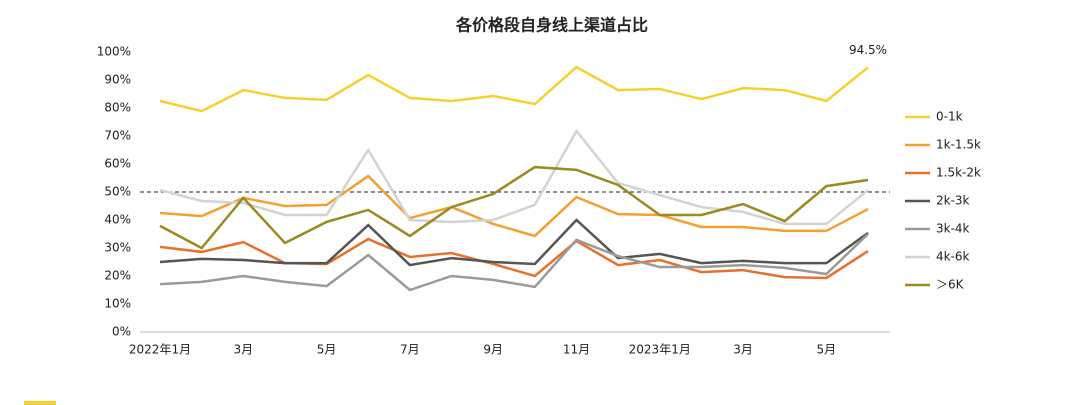  What do you see at coordinates (868, 50) in the screenshot?
I see `annotation: 94.5%` at bounding box center [868, 50].